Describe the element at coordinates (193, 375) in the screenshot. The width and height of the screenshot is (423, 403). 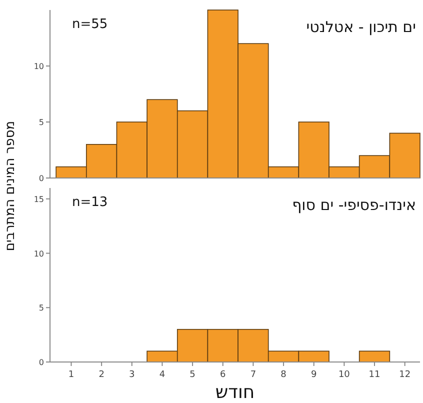
I see `x-tick-label: 5` at that location.